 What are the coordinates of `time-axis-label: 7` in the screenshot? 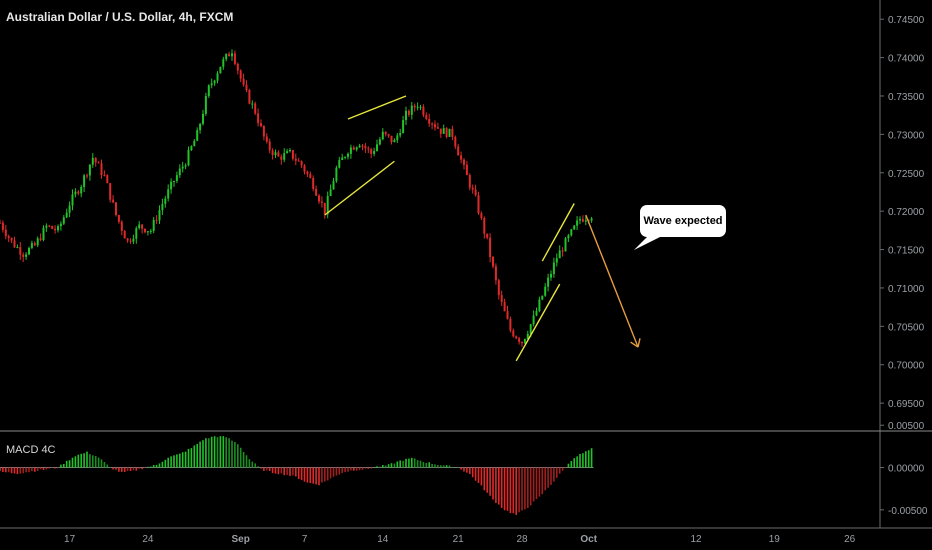 It's located at (305, 539).